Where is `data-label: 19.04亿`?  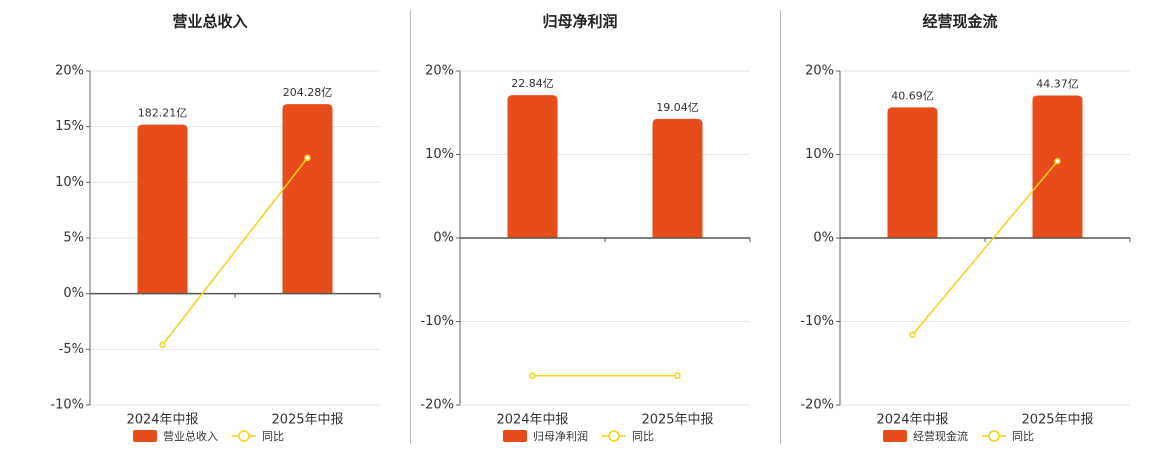
data-label: 19.04亿 is located at coordinates (677, 107).